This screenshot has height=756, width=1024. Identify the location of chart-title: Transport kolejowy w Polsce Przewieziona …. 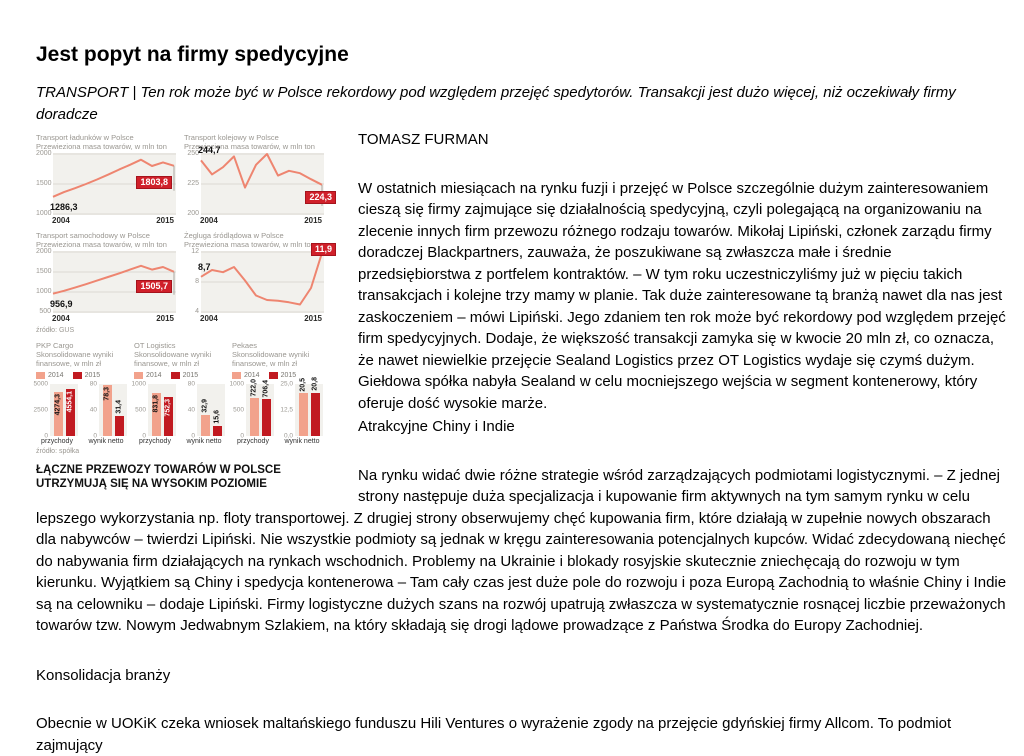
(254, 142).